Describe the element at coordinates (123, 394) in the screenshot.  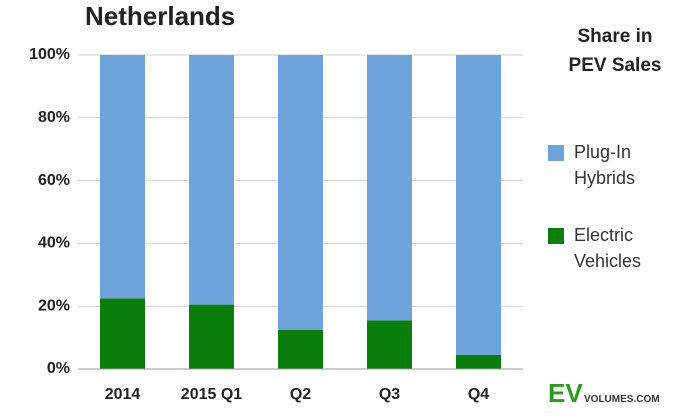
I see `x-tick-label: 2014` at that location.